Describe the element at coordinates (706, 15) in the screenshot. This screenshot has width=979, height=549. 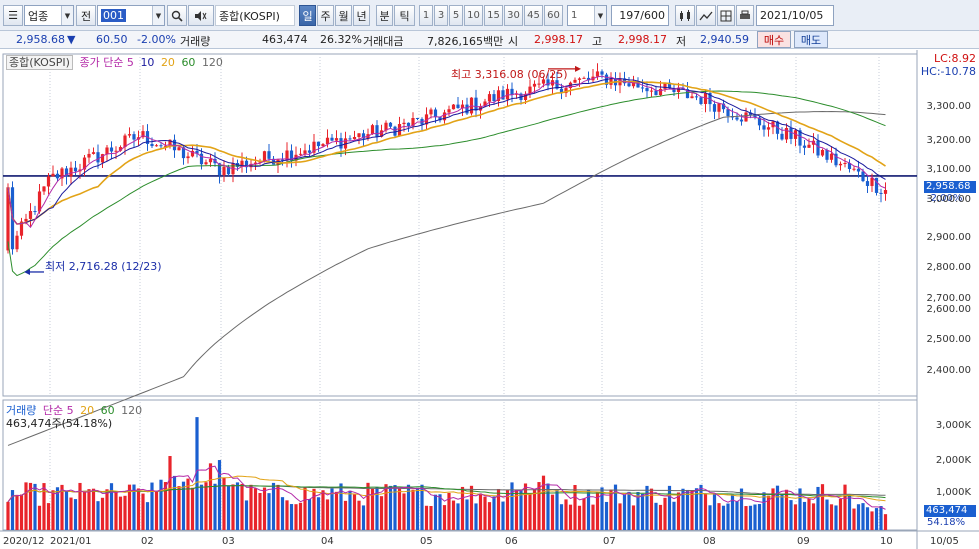
I see `line-chart-icon` at that location.